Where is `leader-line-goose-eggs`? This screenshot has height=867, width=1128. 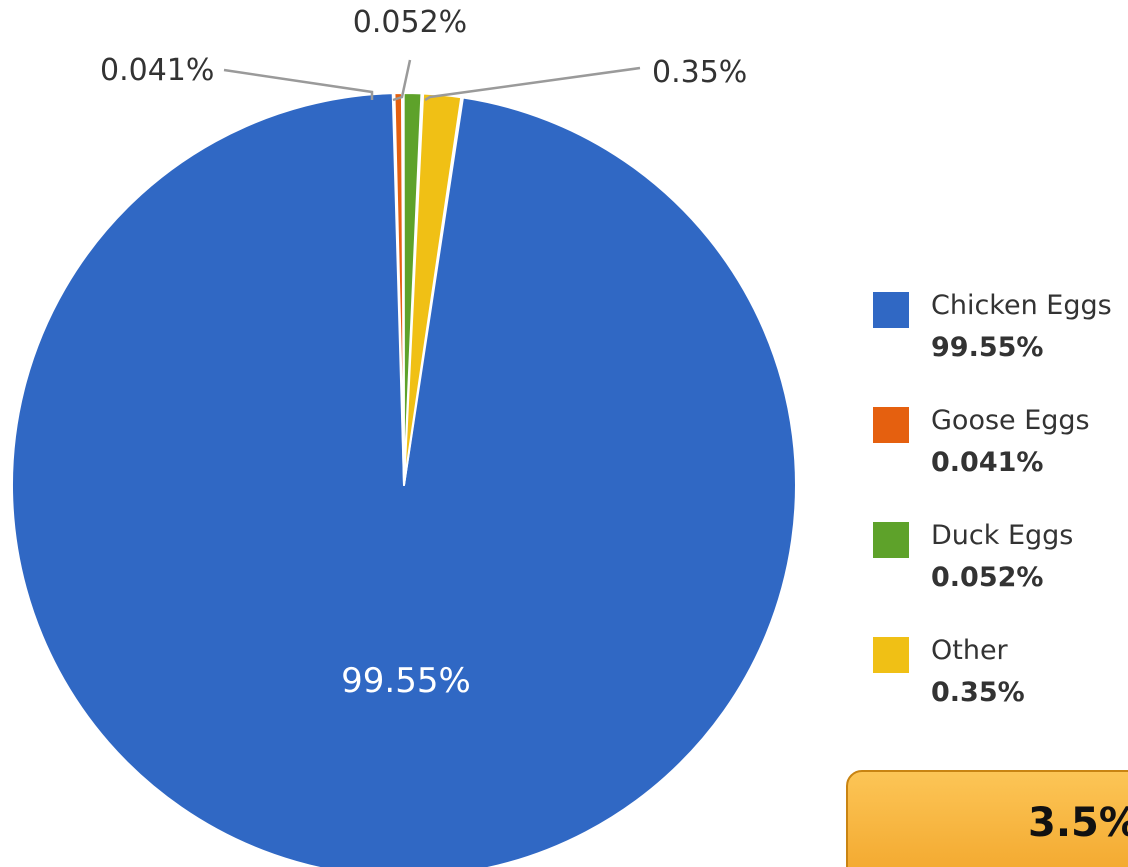 leader-line-goose-eggs is located at coordinates (298, 84).